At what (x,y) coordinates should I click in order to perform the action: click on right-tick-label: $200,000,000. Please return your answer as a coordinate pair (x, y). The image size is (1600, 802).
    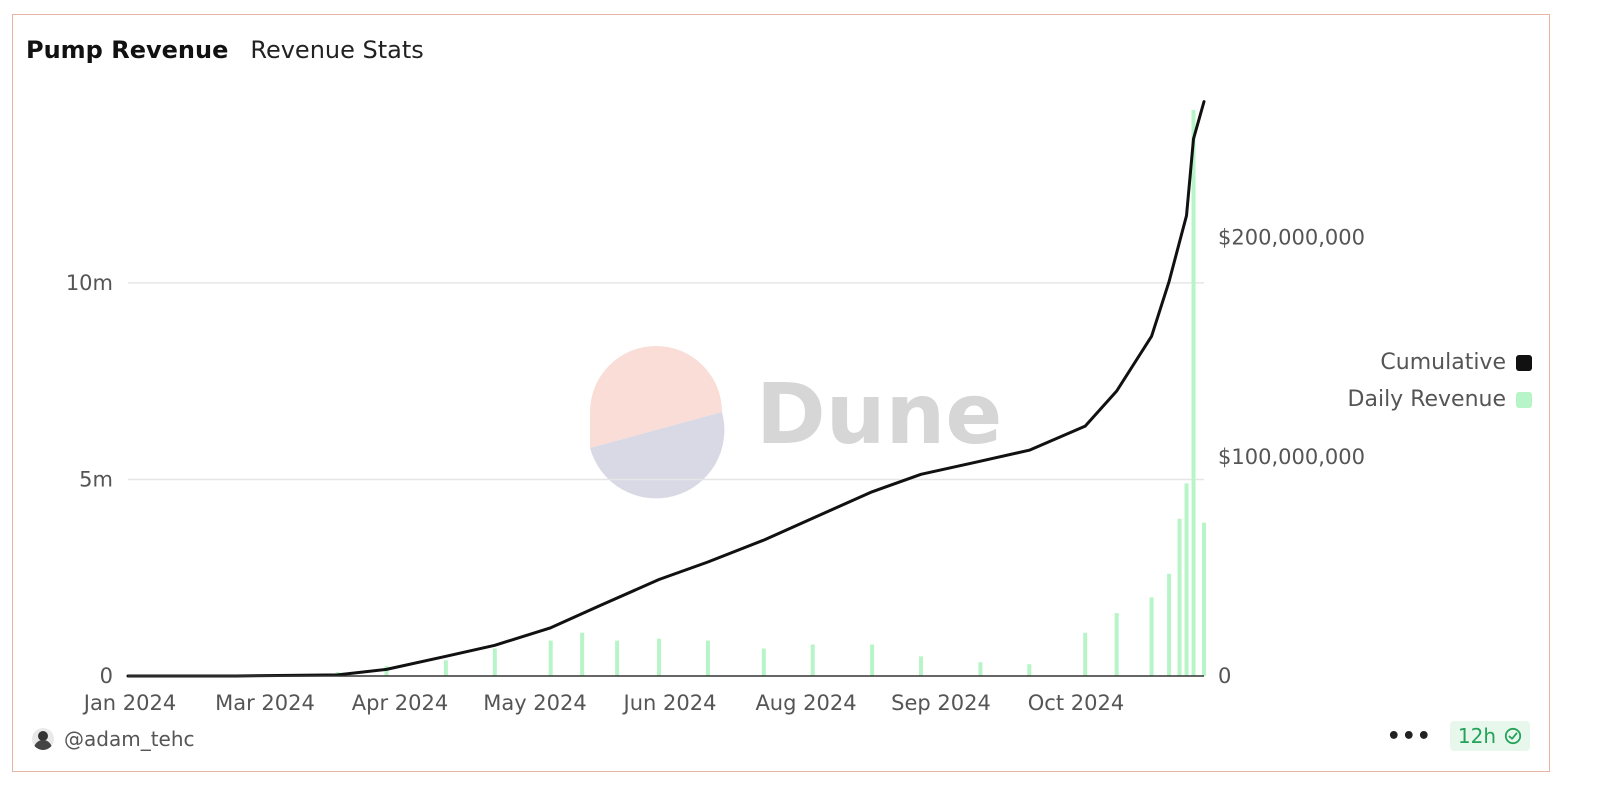
    Looking at the image, I should click on (1291, 238).